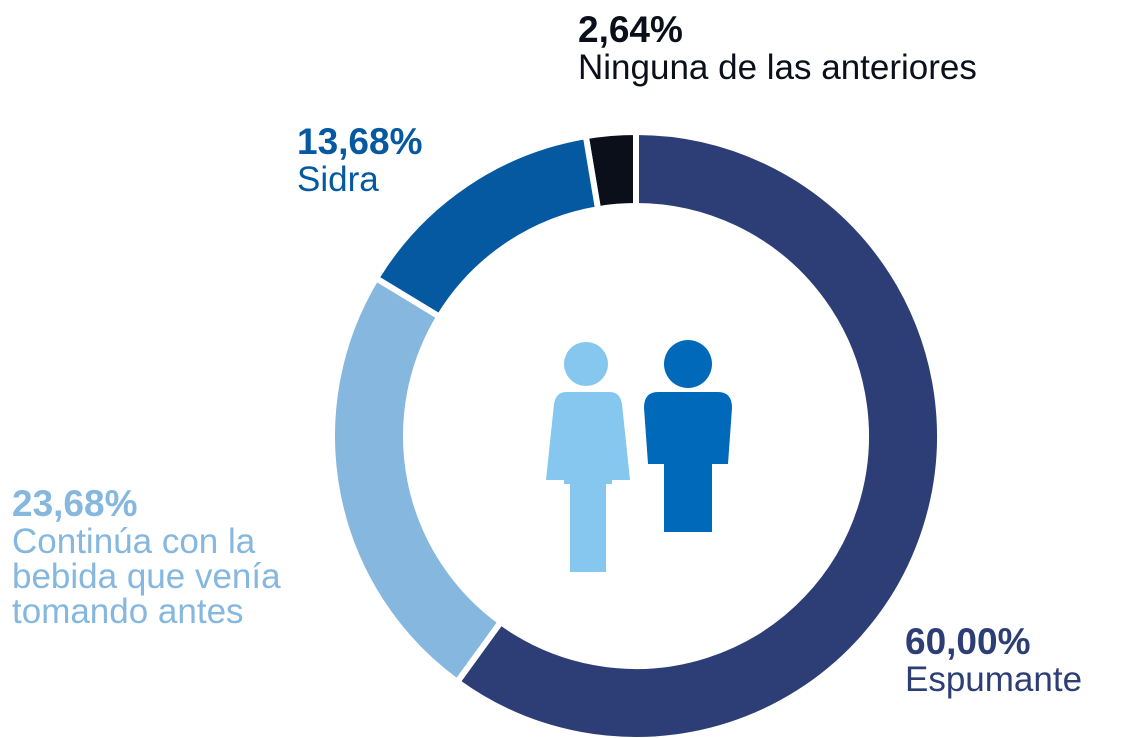 The image size is (1122, 738). Describe the element at coordinates (639, 456) in the screenshot. I see `people-icon` at that location.